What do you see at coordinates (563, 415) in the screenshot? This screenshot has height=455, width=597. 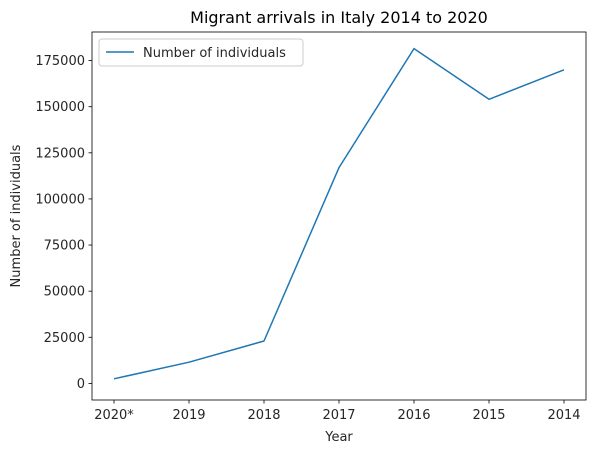 I see `x-tick-label: 2014` at bounding box center [563, 415].